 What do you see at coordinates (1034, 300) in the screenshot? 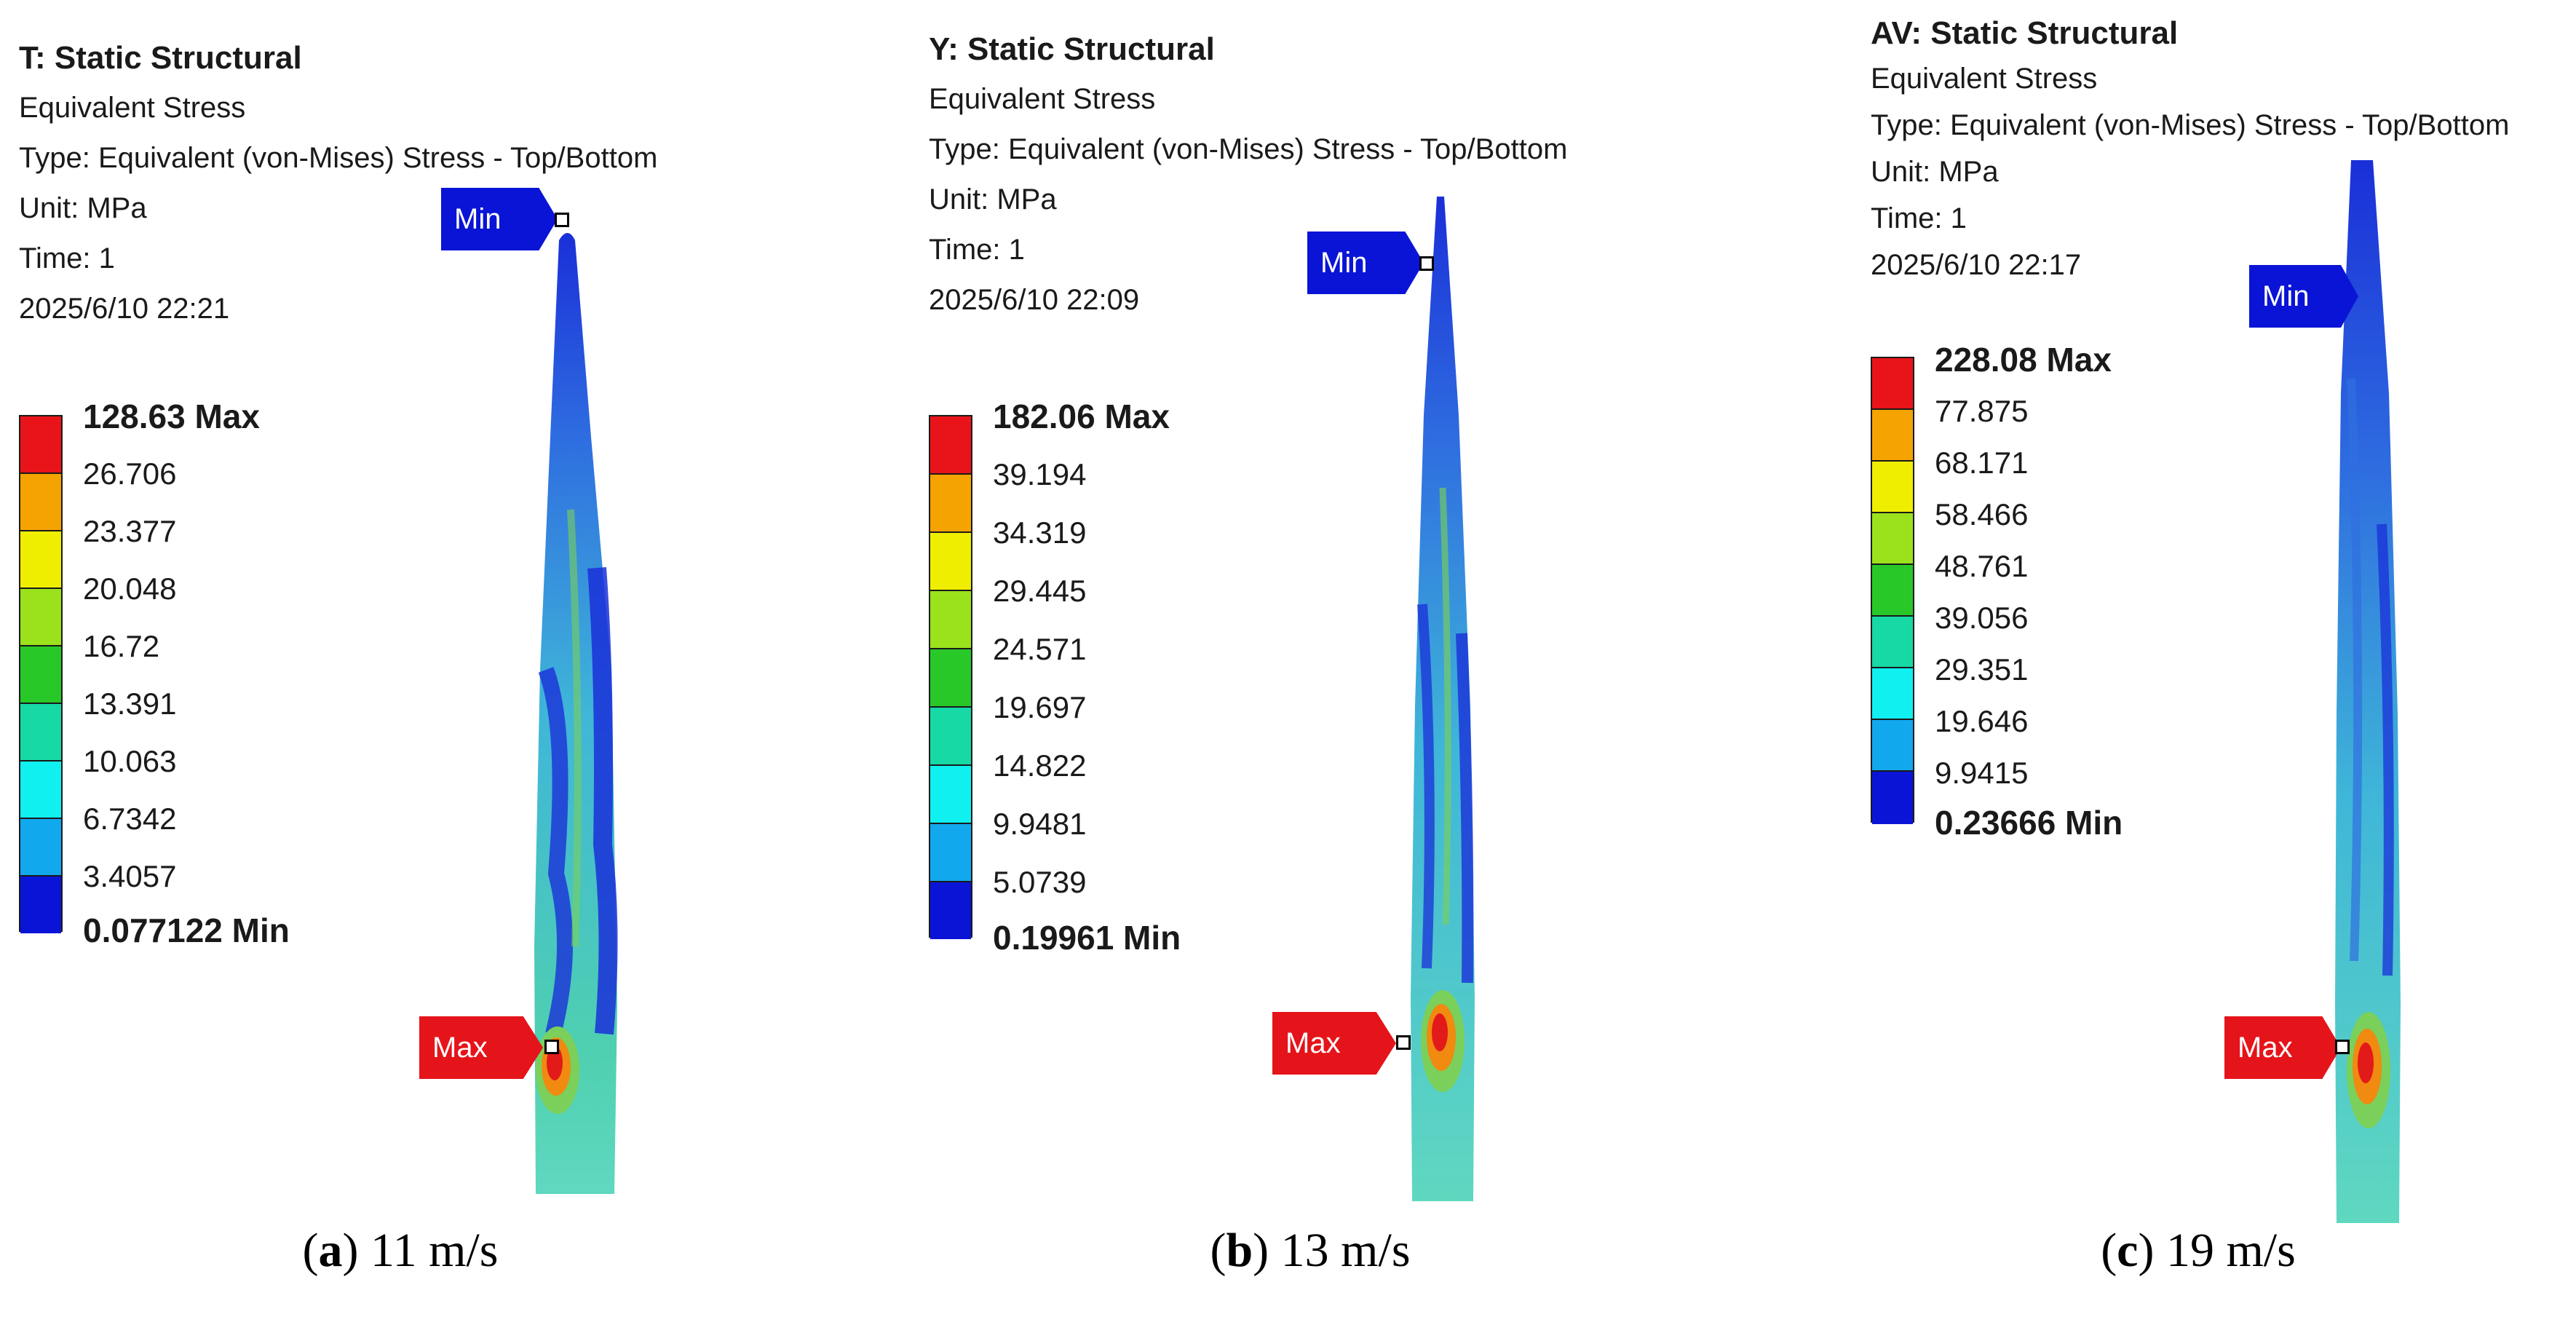
I see `result-timestamp: 2025/6/10 22:09` at bounding box center [1034, 300].